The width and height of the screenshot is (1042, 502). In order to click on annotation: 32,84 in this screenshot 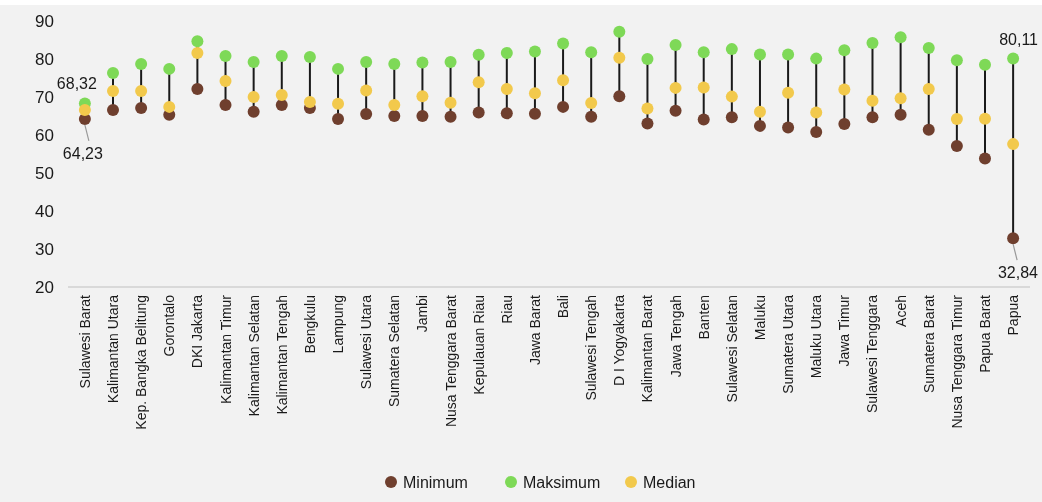, I will do `click(1018, 273)`.